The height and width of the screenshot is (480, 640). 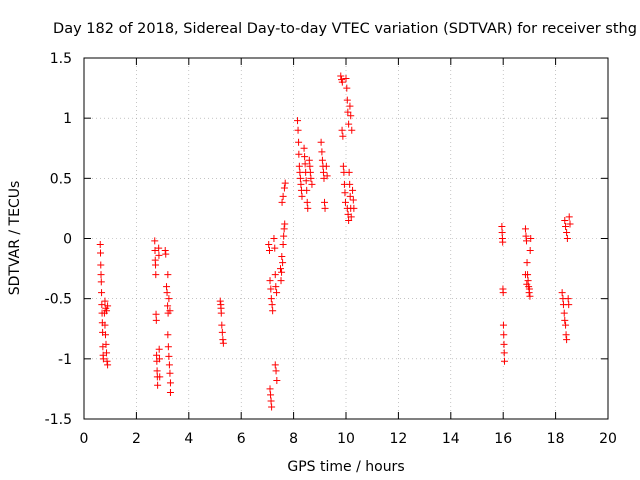 I want to click on y-tick-labels: -1.5 -1 -0.5 0 0.5 1 1.5, so click(x=58, y=239).